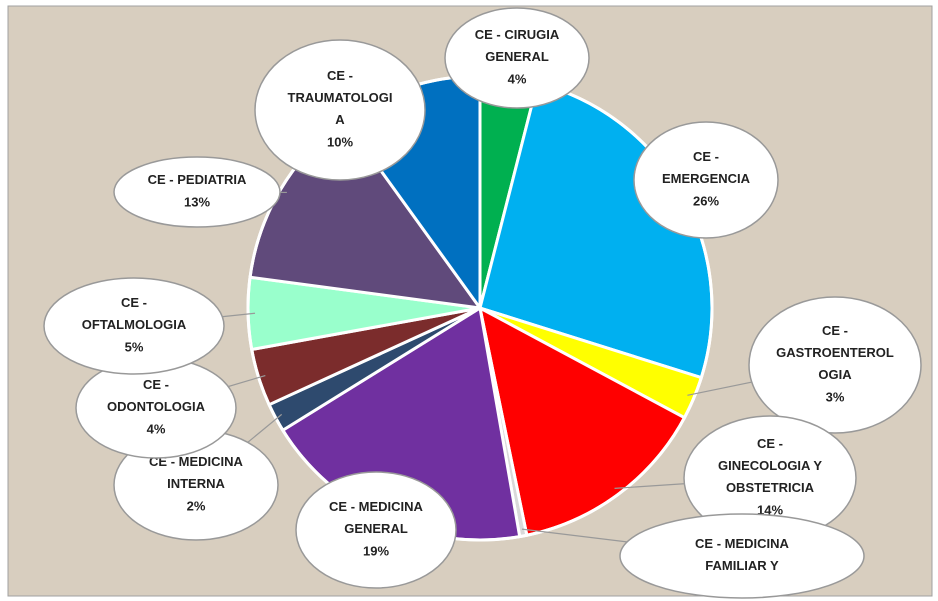 The height and width of the screenshot is (601, 938). Describe the element at coordinates (156, 395) in the screenshot. I see `callout-label: CE - ODONTOLOGIA` at that location.